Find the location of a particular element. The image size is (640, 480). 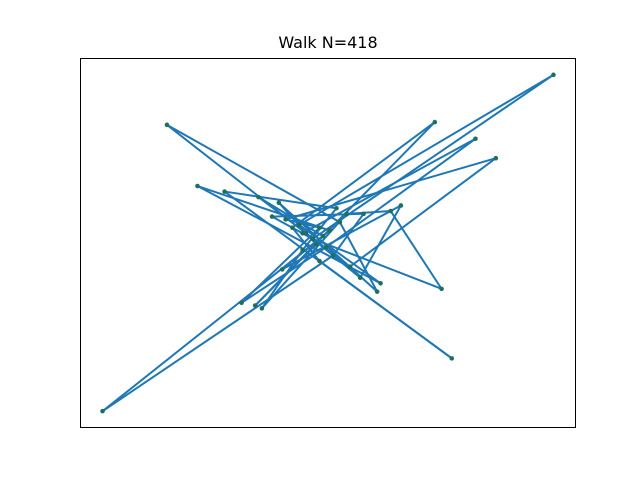

chart-title: Walk N=418 is located at coordinates (328, 42).